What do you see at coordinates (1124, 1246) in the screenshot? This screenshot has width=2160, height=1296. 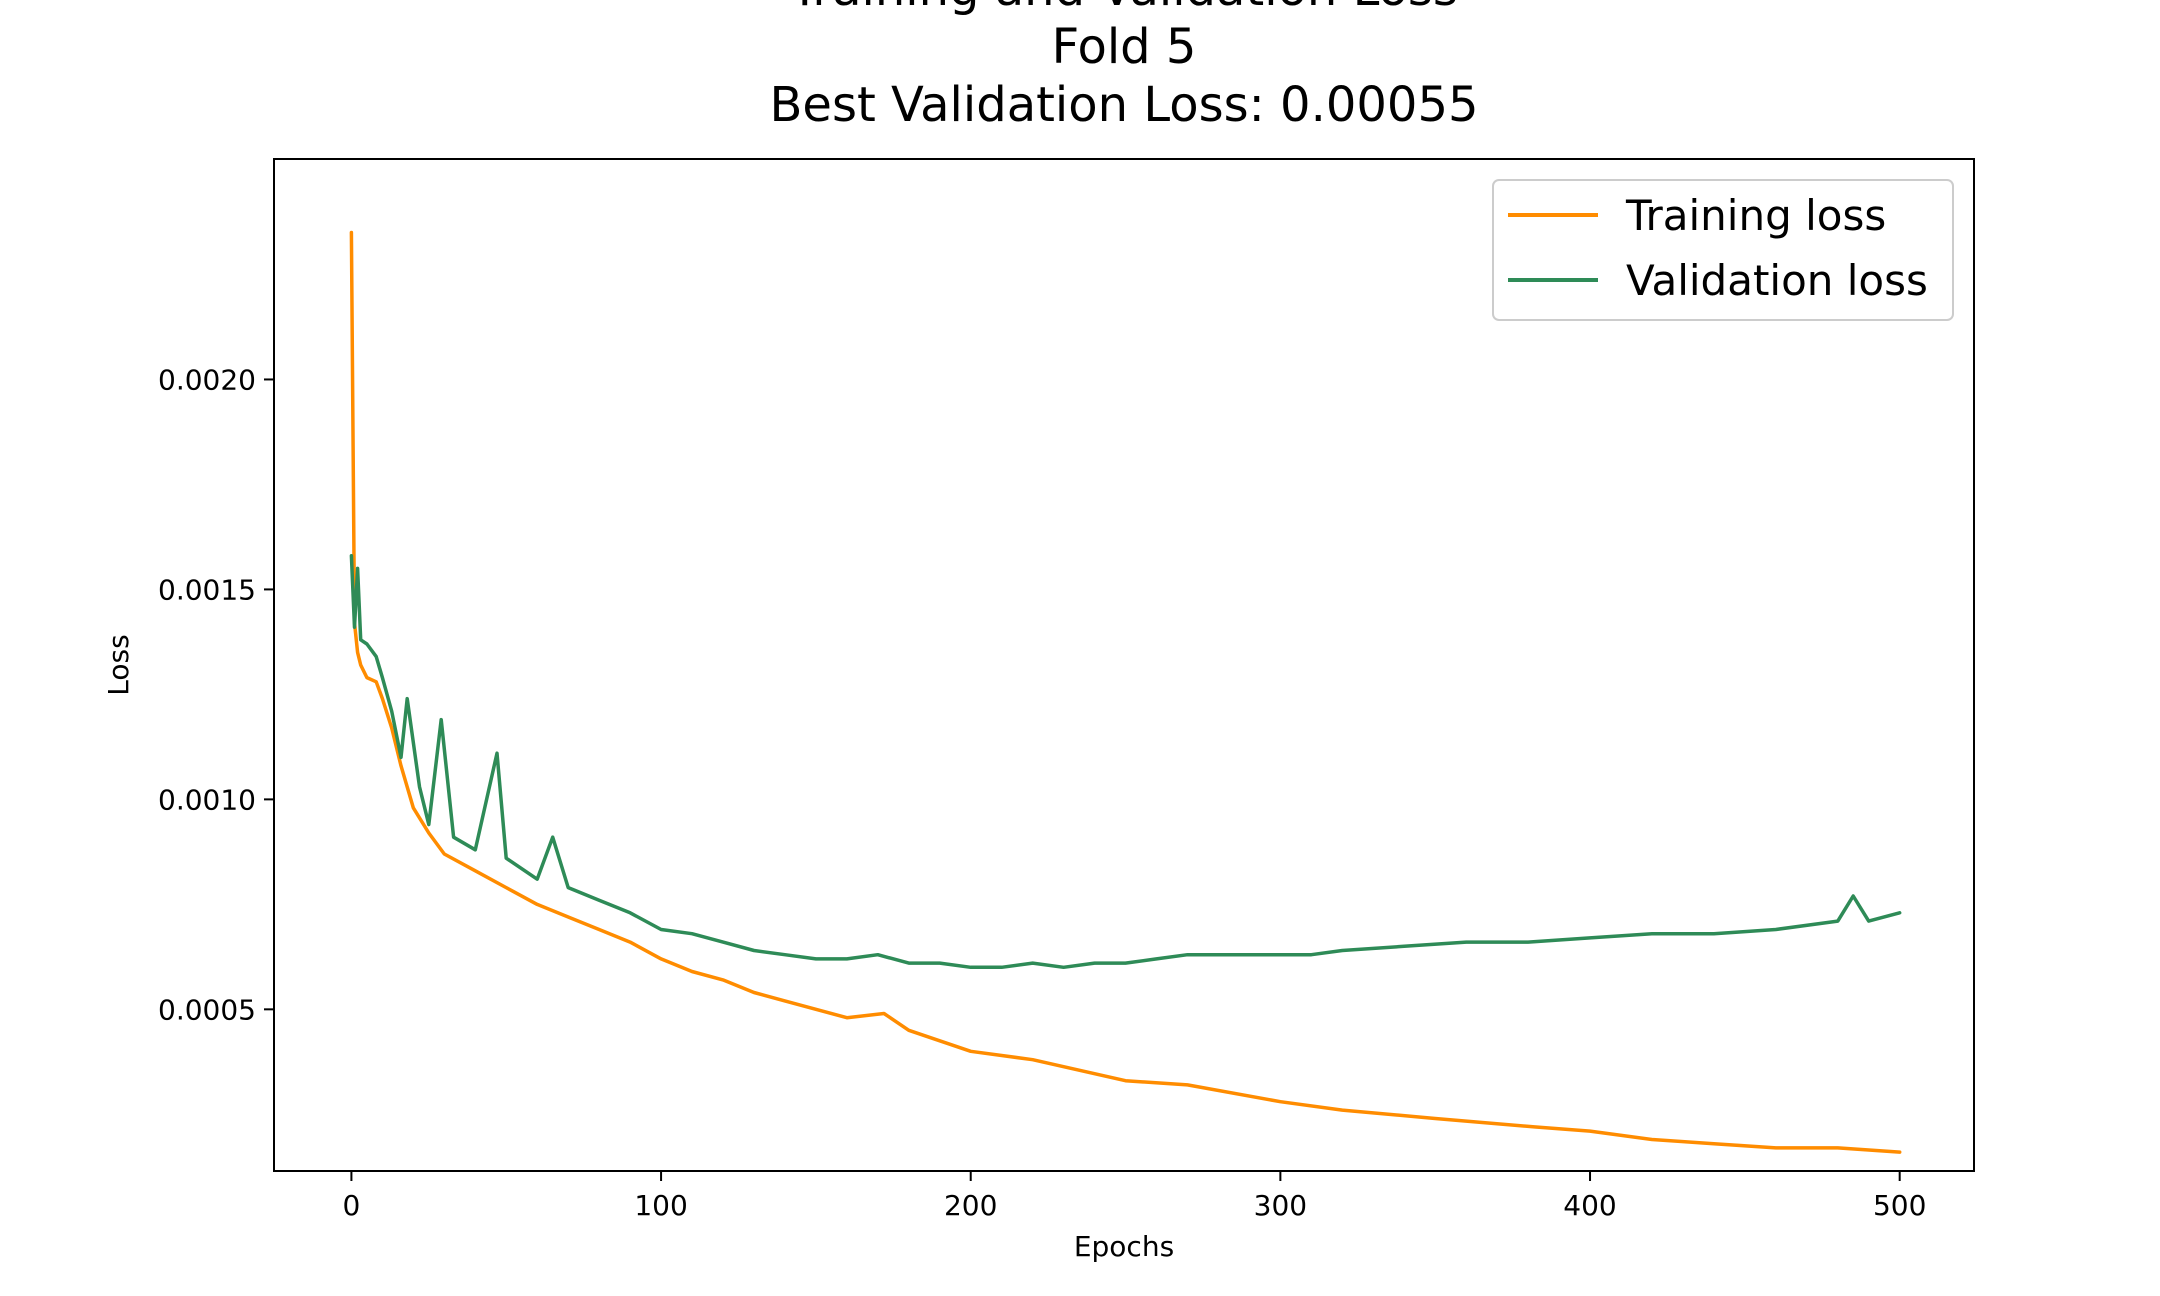 I see `x-axis-label: Epochs` at bounding box center [1124, 1246].